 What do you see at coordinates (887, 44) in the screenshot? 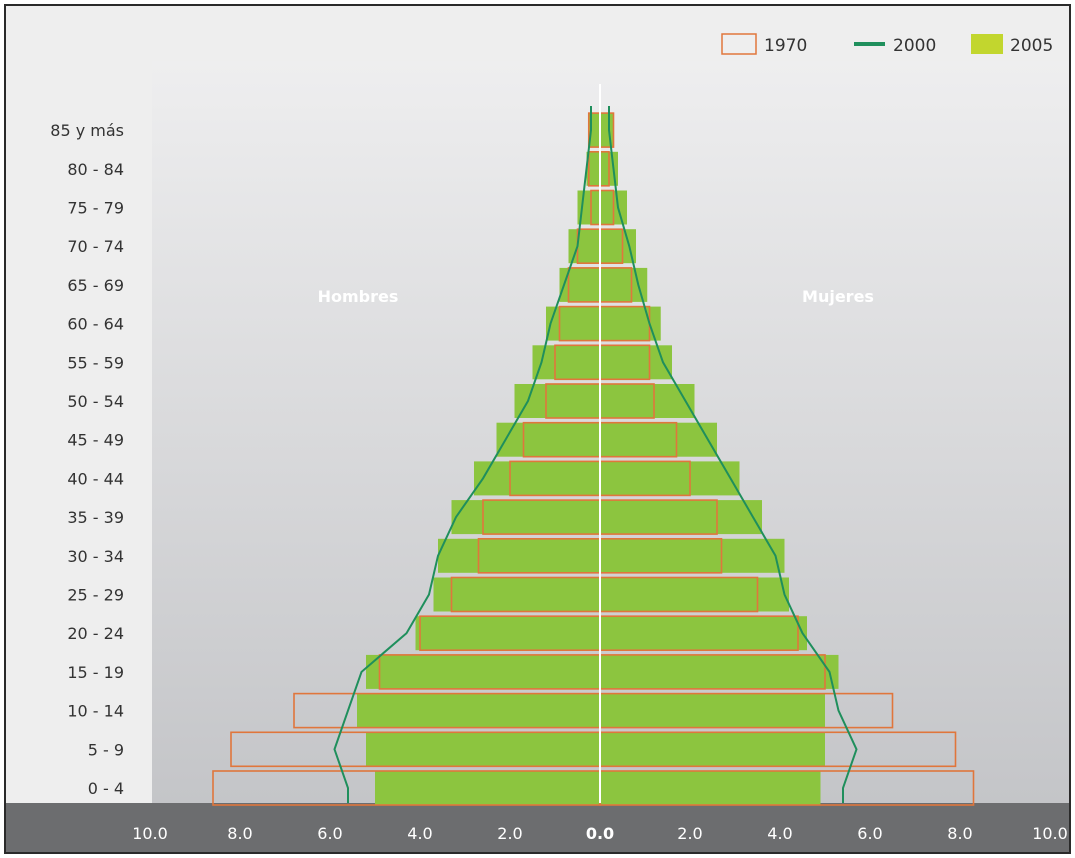
I see `legend: 1970 2000 2005` at bounding box center [887, 44].